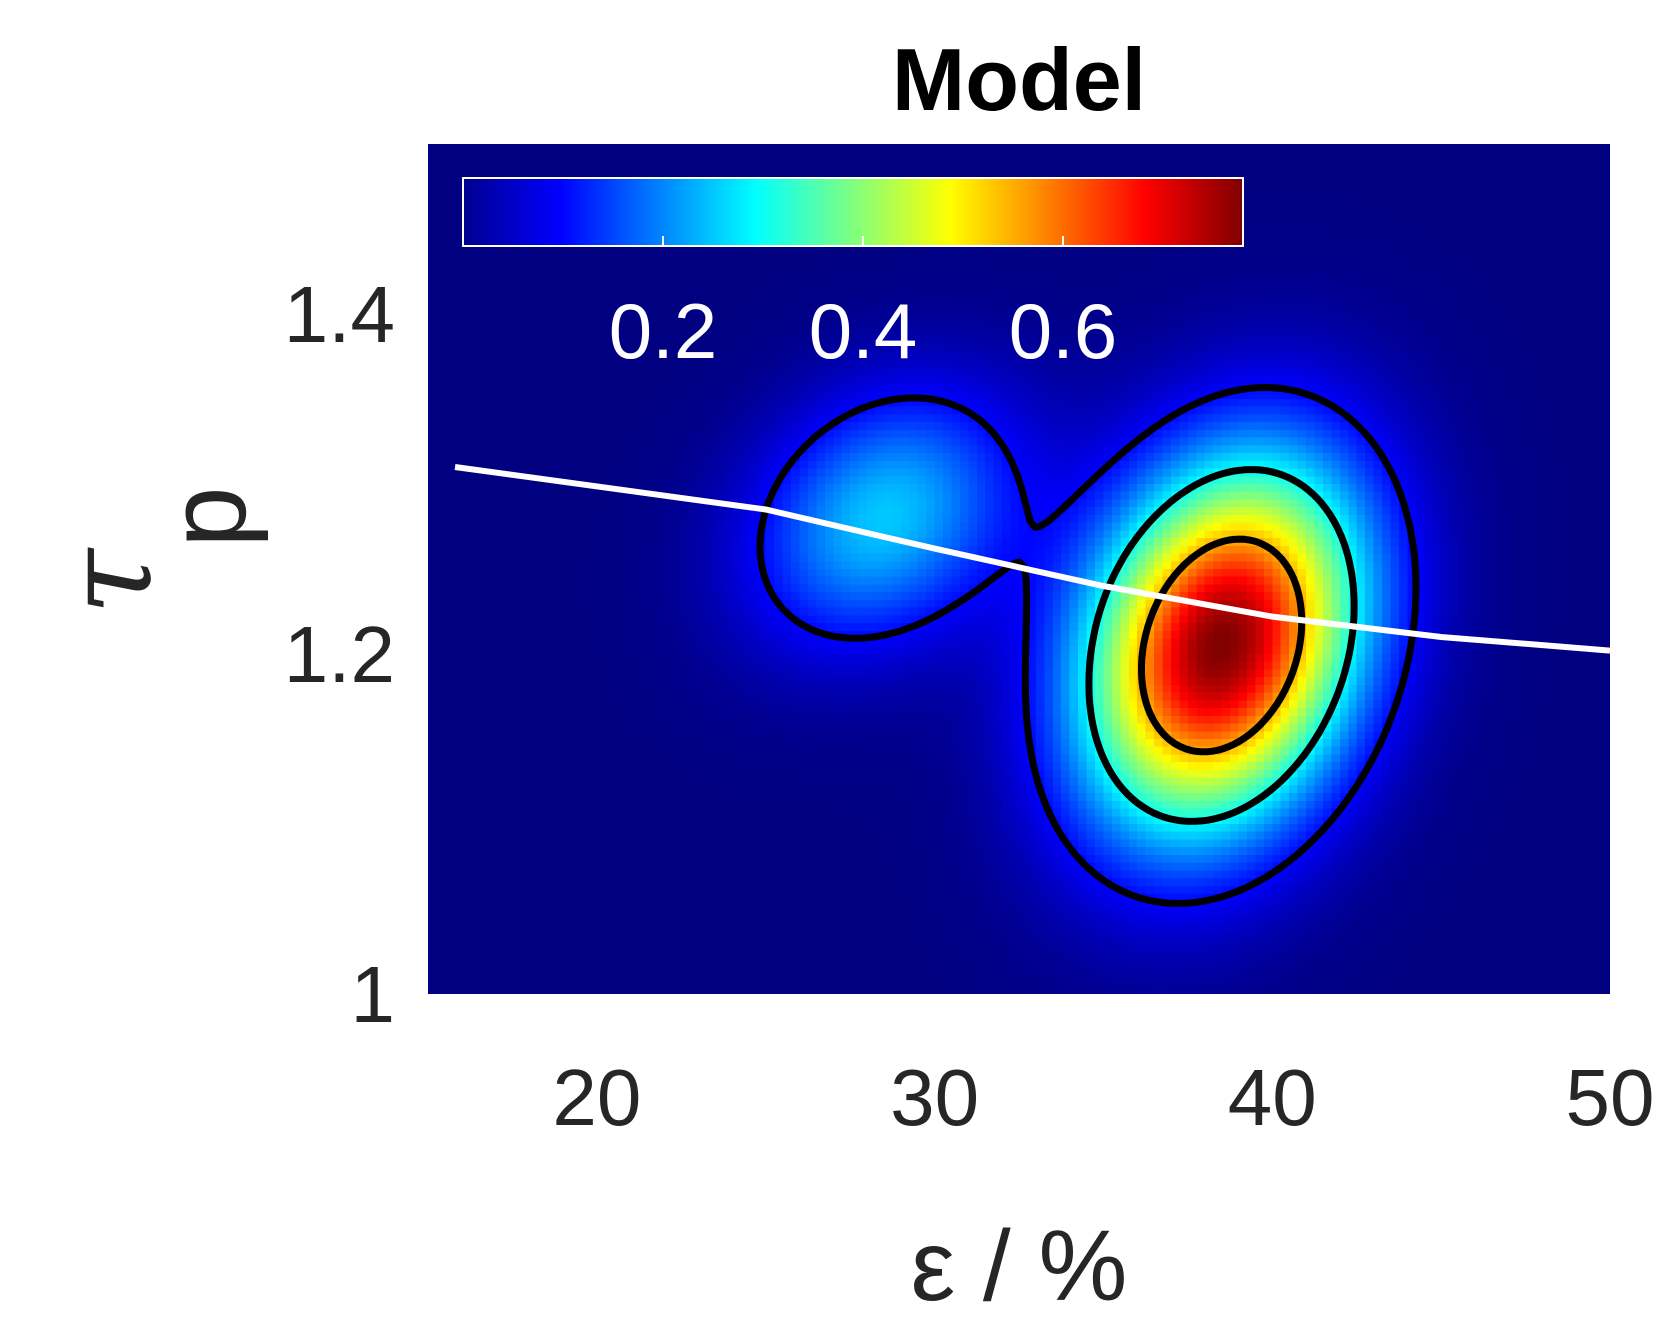  What do you see at coordinates (934, 1097) in the screenshot?
I see `x-tick-label: 30` at bounding box center [934, 1097].